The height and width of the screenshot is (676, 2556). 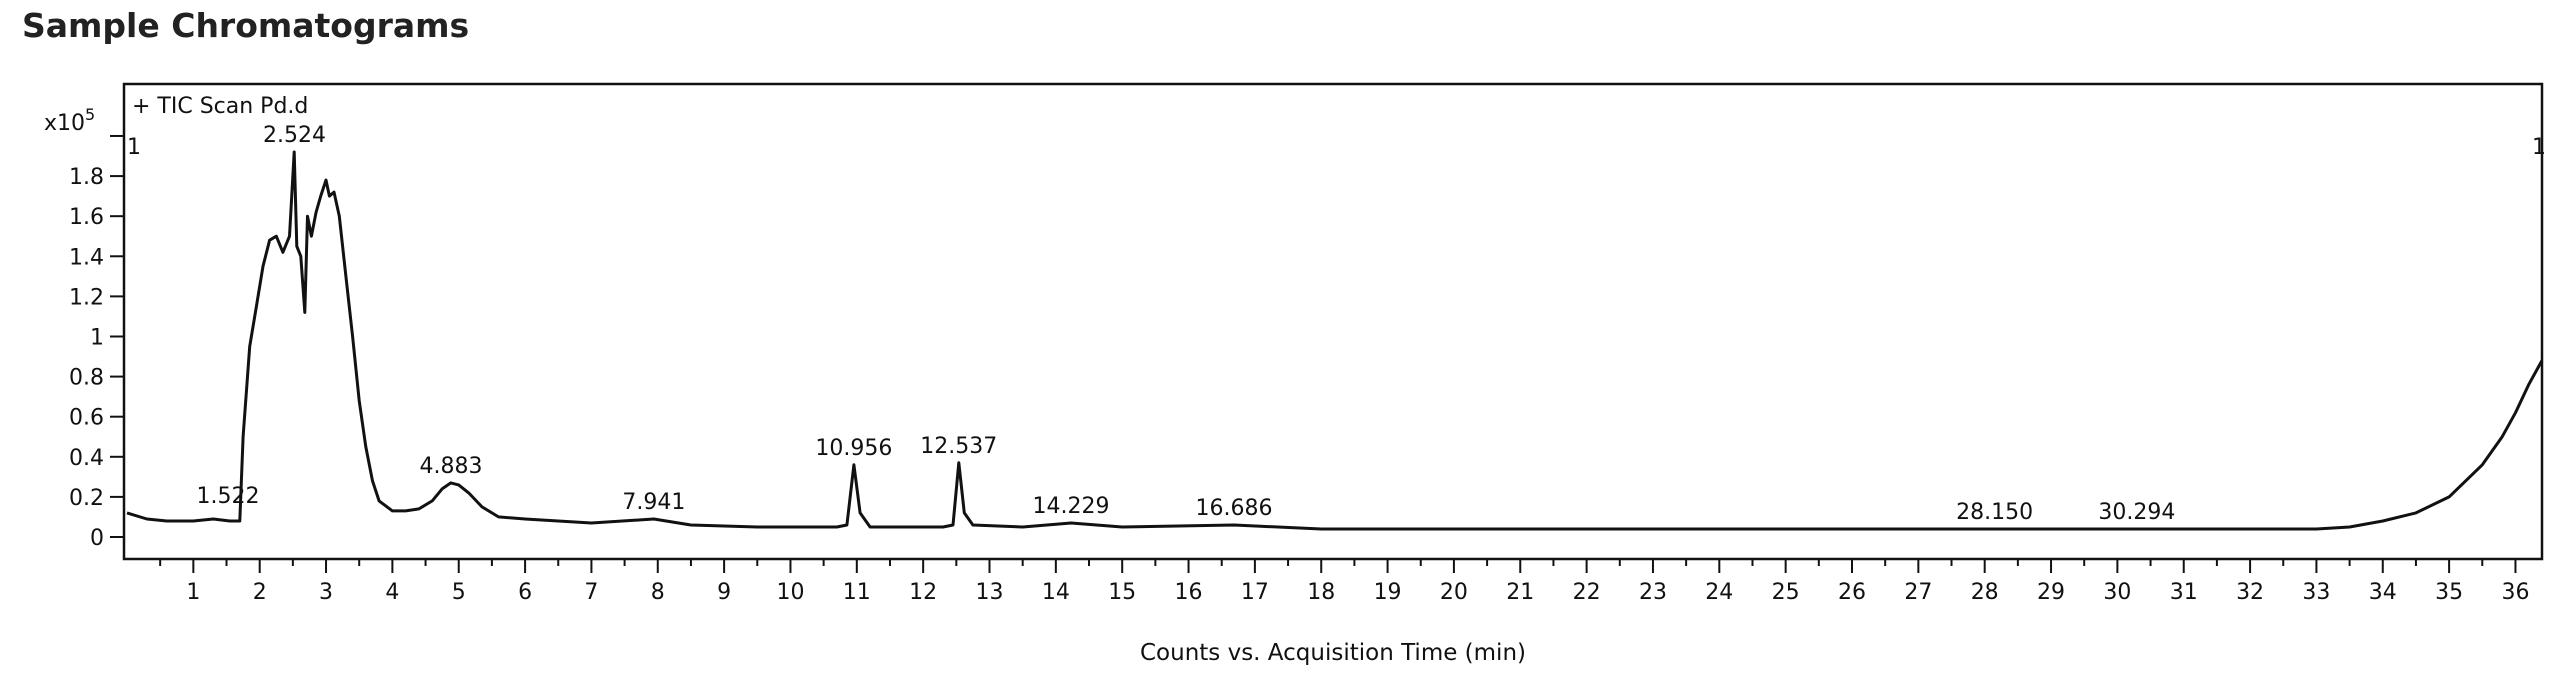 What do you see at coordinates (2117, 592) in the screenshot?
I see `x-tick-label: 30` at bounding box center [2117, 592].